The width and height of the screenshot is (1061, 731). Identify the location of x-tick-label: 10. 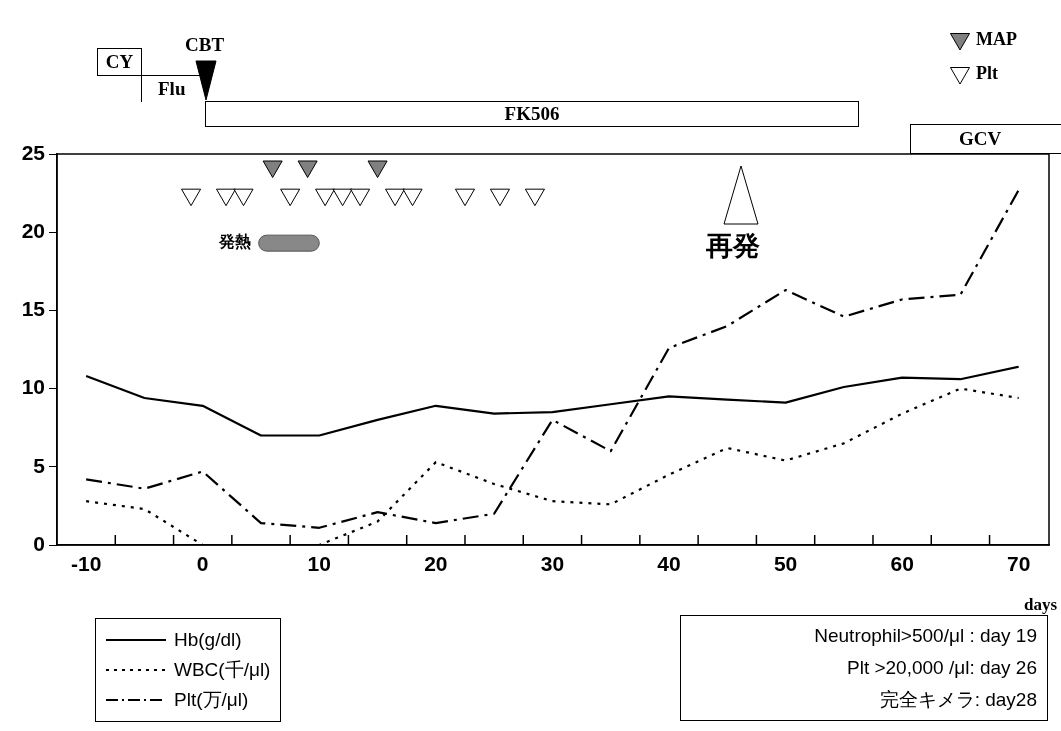
(319, 564).